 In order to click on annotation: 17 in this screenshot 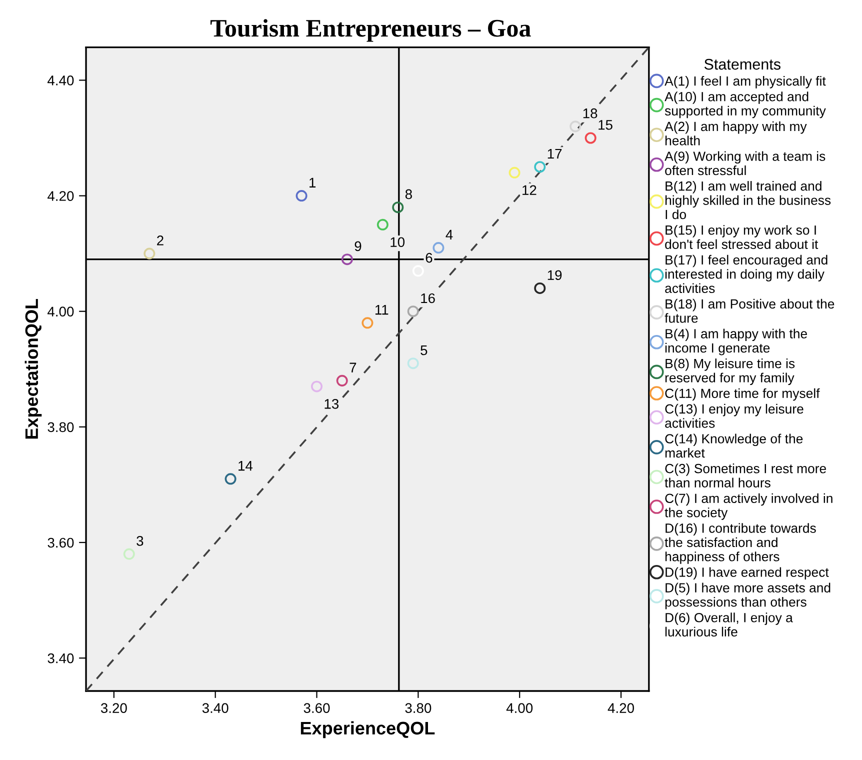, I will do `click(555, 154)`.